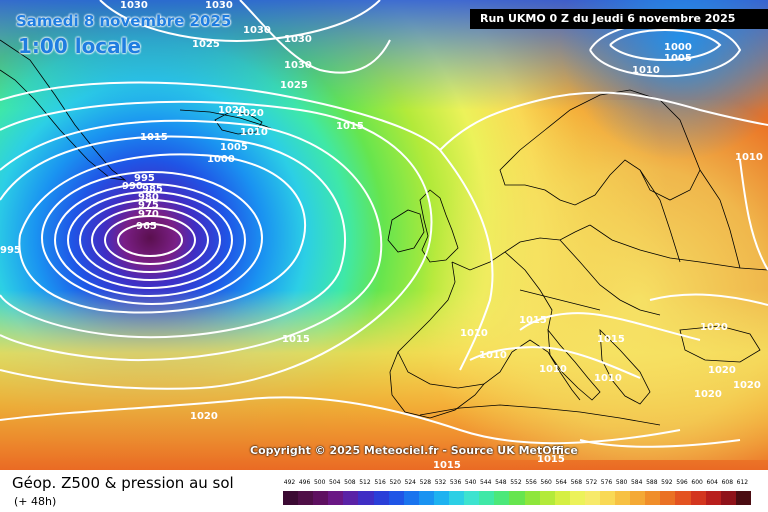  Describe the element at coordinates (425, 482) in the screenshot. I see `scale-label: 528` at that location.